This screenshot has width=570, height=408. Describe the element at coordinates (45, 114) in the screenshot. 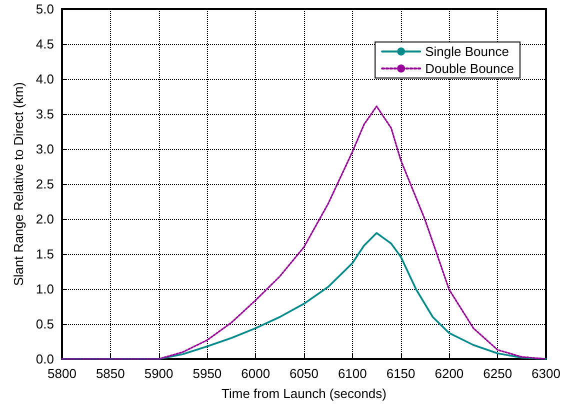

I see `y-tick-label: 3.5` at that location.